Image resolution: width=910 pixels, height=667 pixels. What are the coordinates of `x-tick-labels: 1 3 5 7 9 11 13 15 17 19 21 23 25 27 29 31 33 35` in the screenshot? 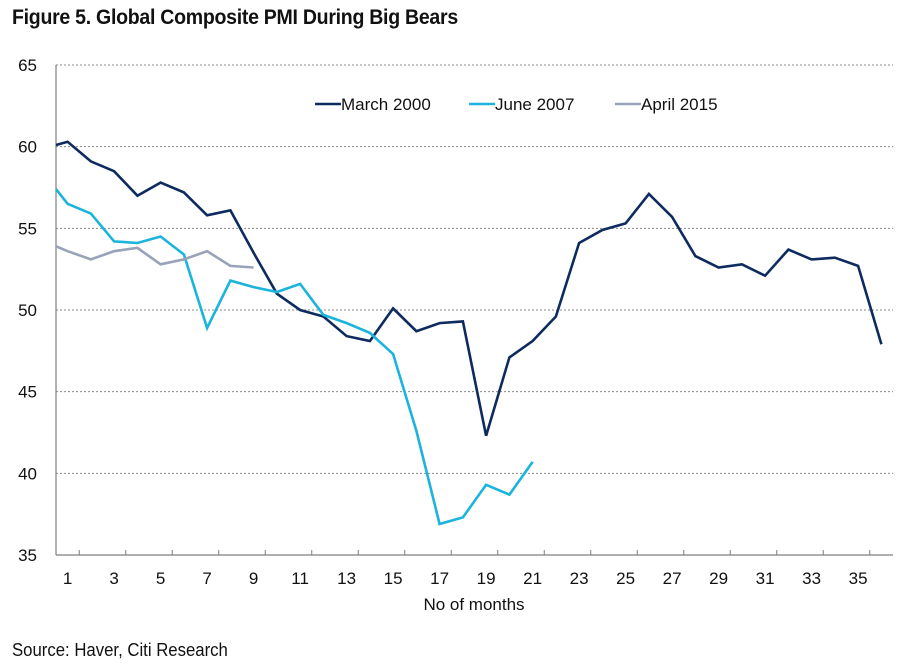 It's located at (465, 578).